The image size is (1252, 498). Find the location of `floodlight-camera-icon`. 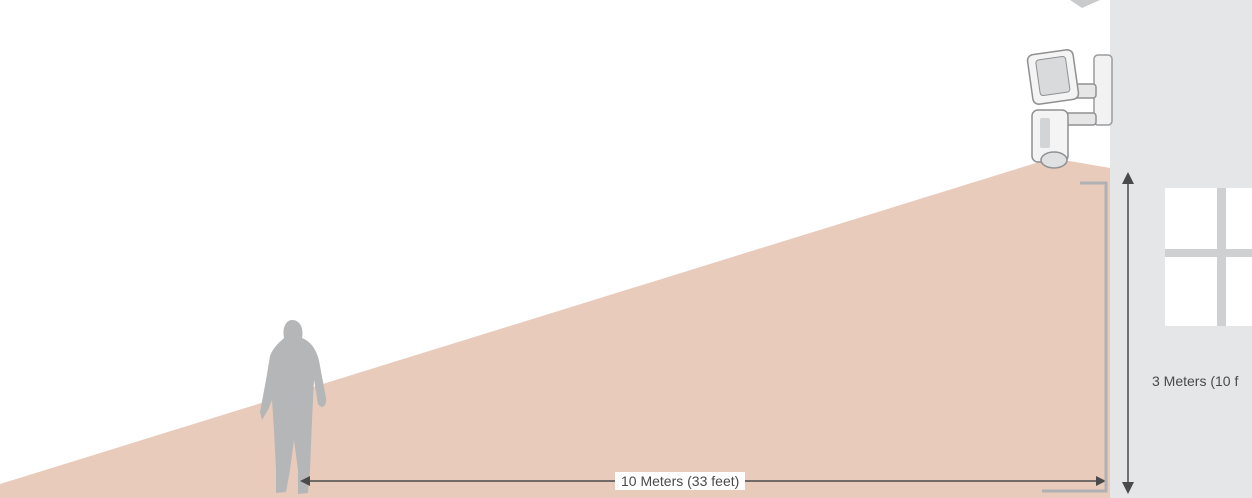

floodlight-camera-icon is located at coordinates (1069, 109).